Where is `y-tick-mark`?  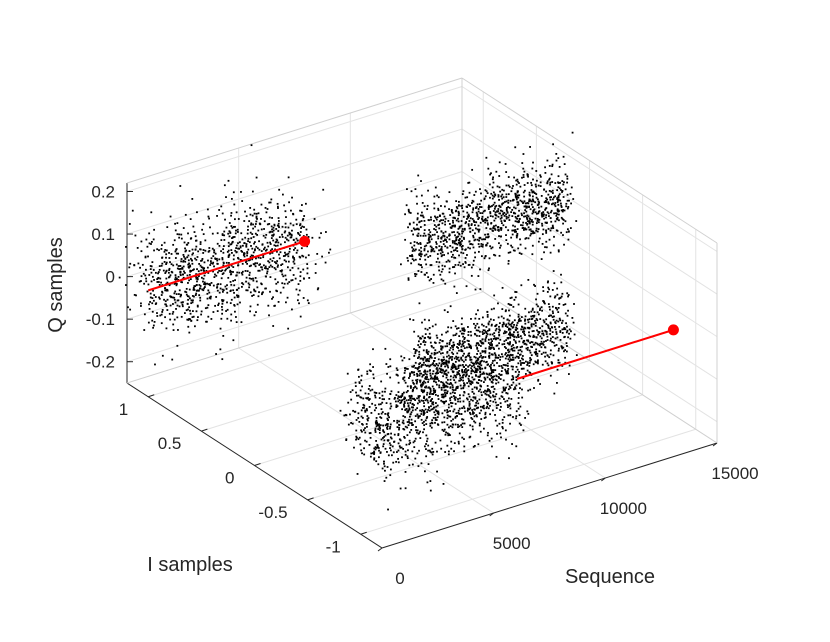 y-tick-mark is located at coordinates (204, 430).